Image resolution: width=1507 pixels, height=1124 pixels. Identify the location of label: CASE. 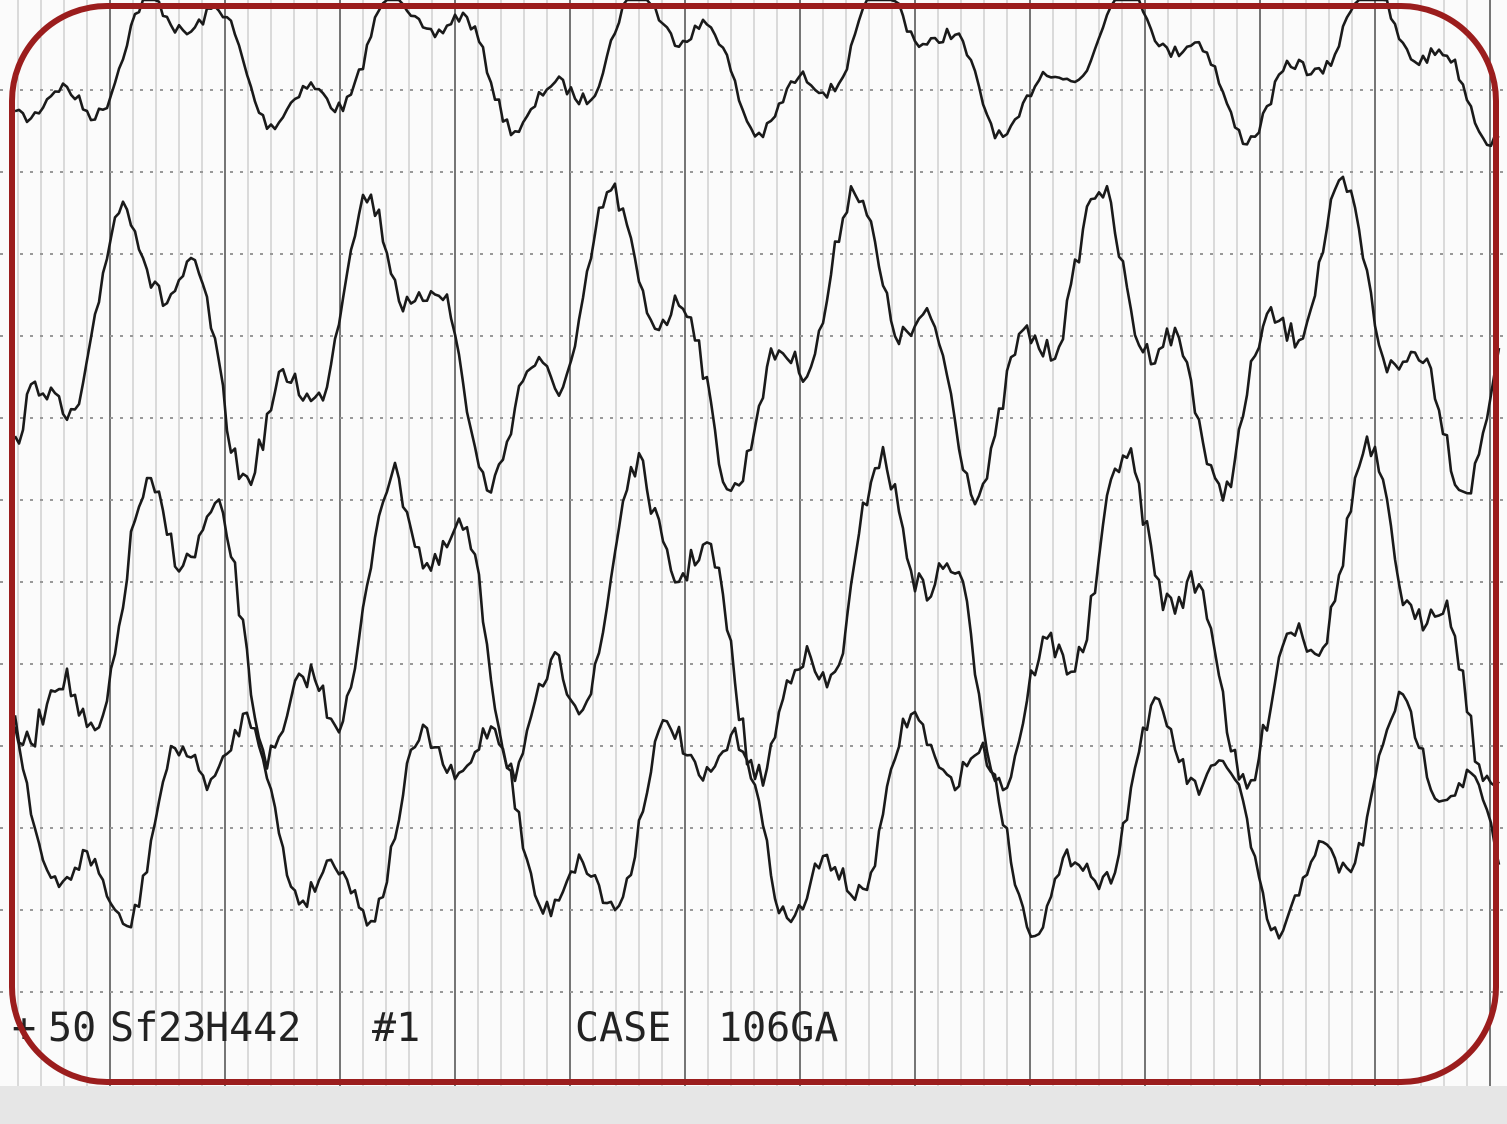
(623, 1028).